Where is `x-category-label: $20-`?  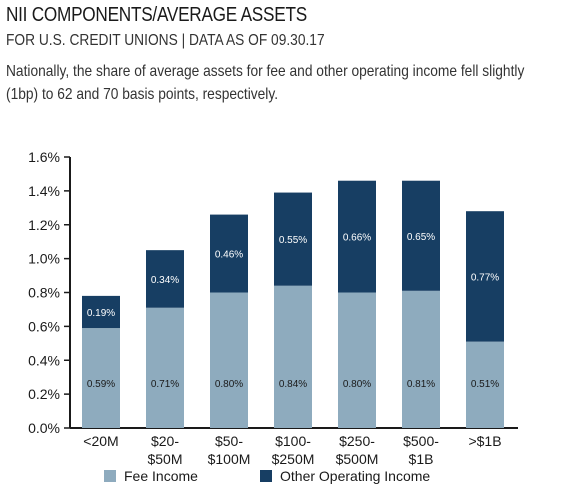
x-category-label: $20- is located at coordinates (165, 441).